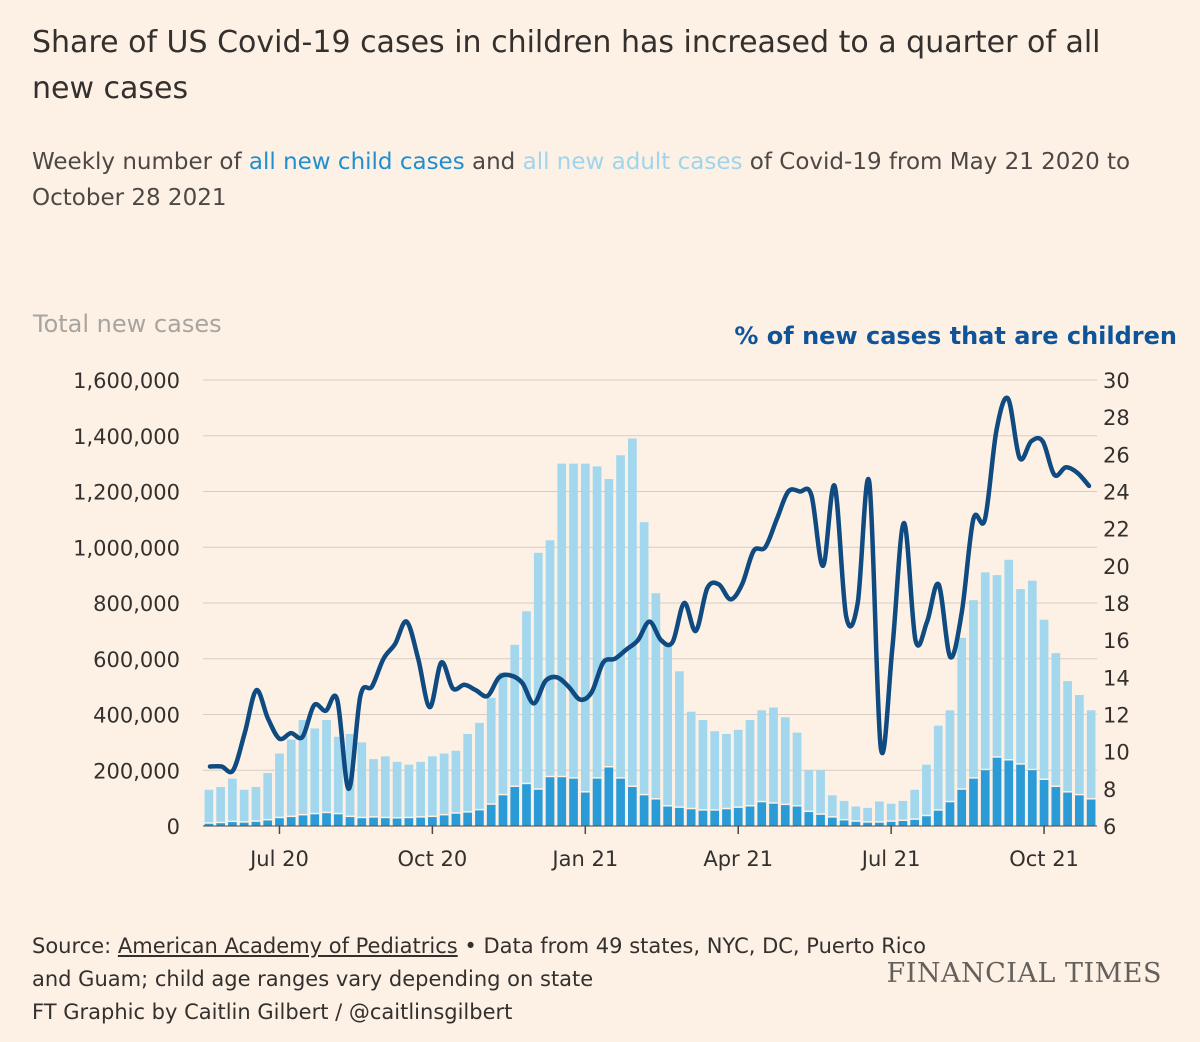 This screenshot has height=1042, width=1200. Describe the element at coordinates (136, 716) in the screenshot. I see `y-left-tick-label: 400,000` at that location.